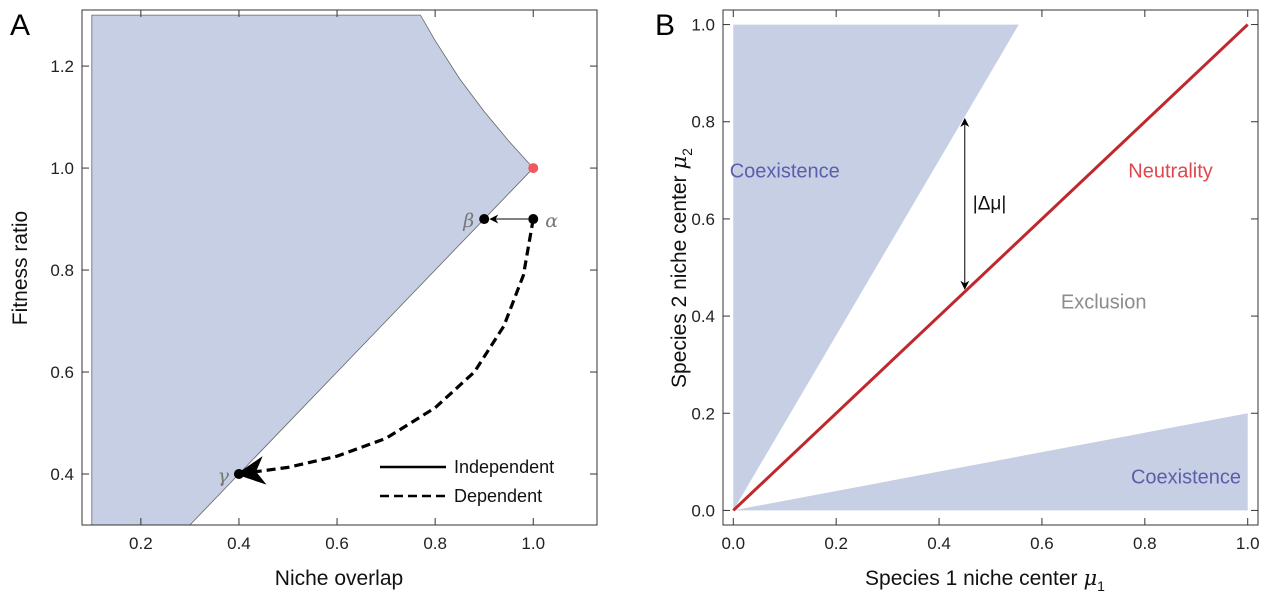 This screenshot has height=591, width=1263. Describe the element at coordinates (224, 476) in the screenshot. I see `panel-a-point-label-gamma: γ` at that location.